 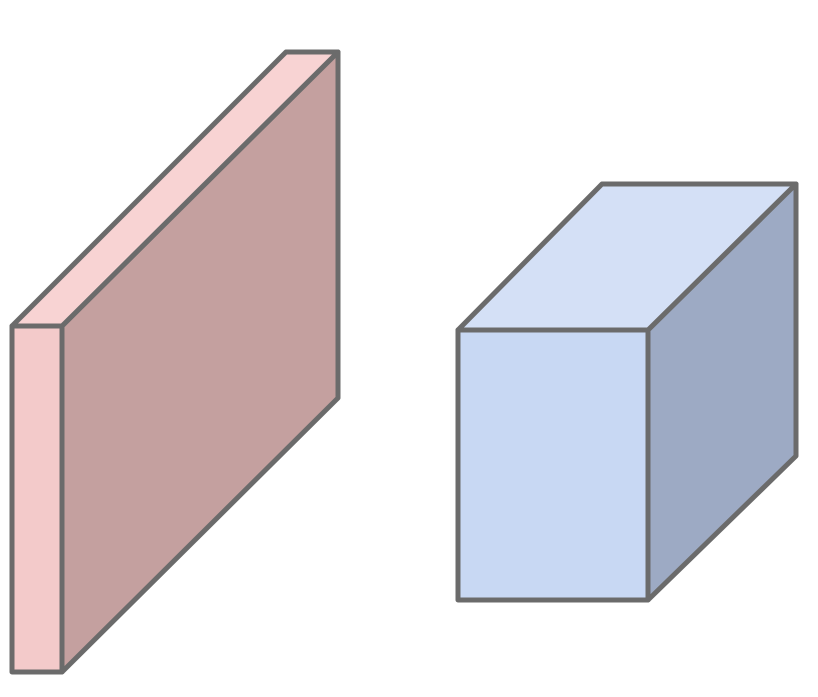 I want to click on blue-cube-front-face, so click(x=553, y=465).